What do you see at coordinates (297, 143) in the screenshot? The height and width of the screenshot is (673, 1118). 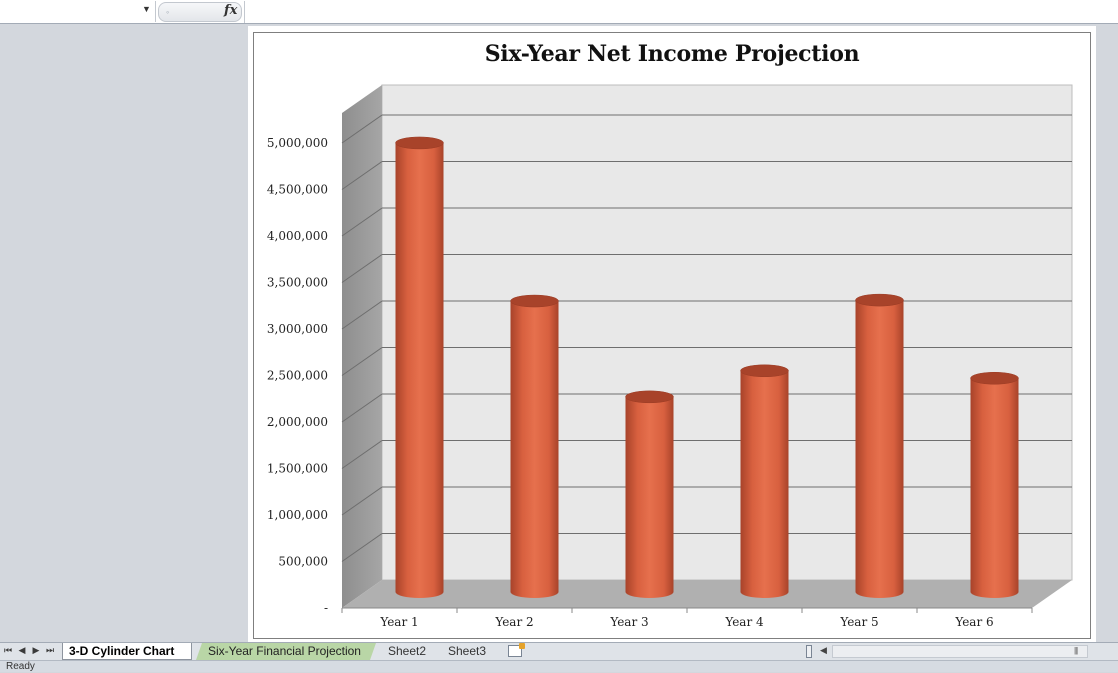 I see `y-tick-label: 5,000,000` at bounding box center [297, 143].